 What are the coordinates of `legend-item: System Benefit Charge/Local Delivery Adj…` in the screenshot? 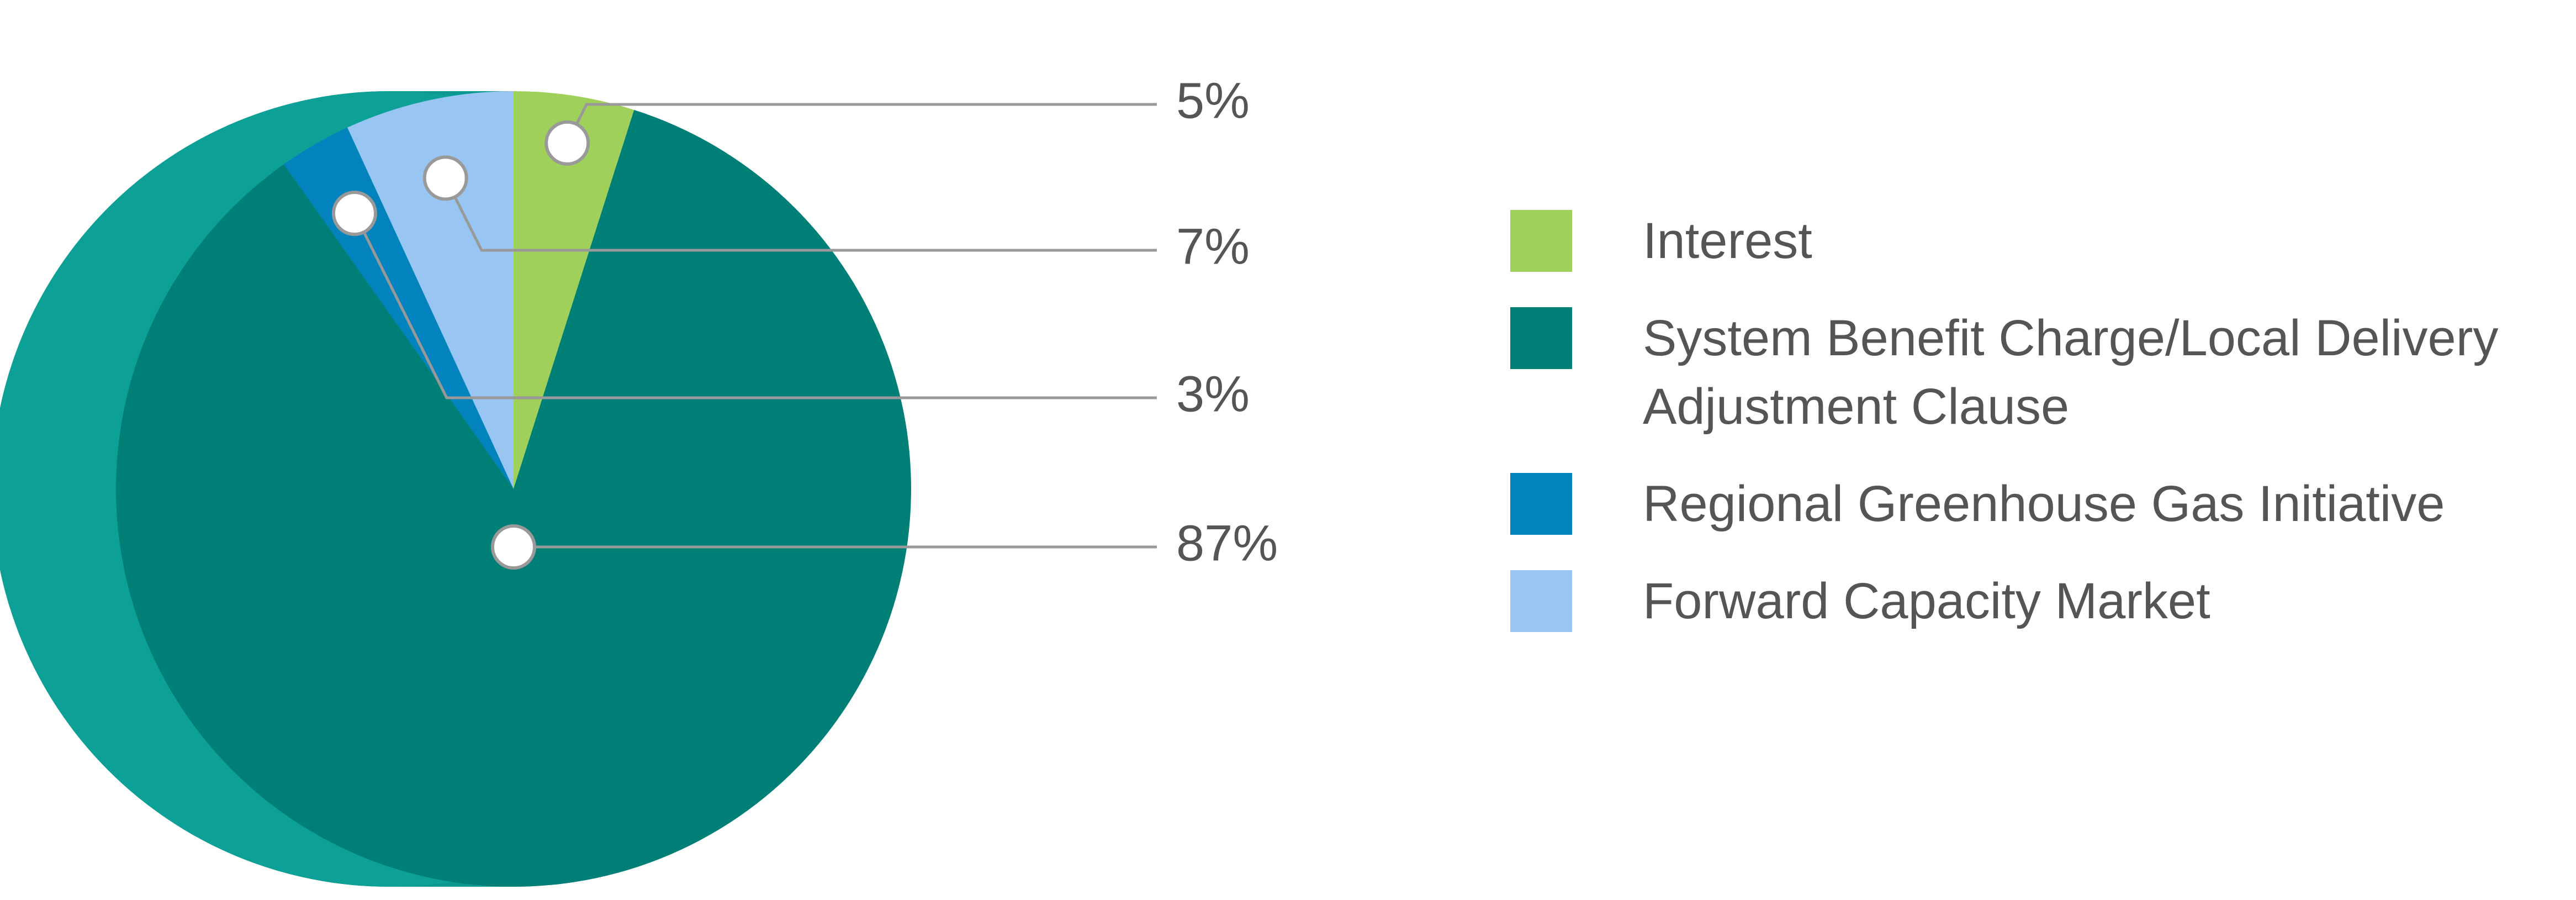 It's located at (2034, 374).